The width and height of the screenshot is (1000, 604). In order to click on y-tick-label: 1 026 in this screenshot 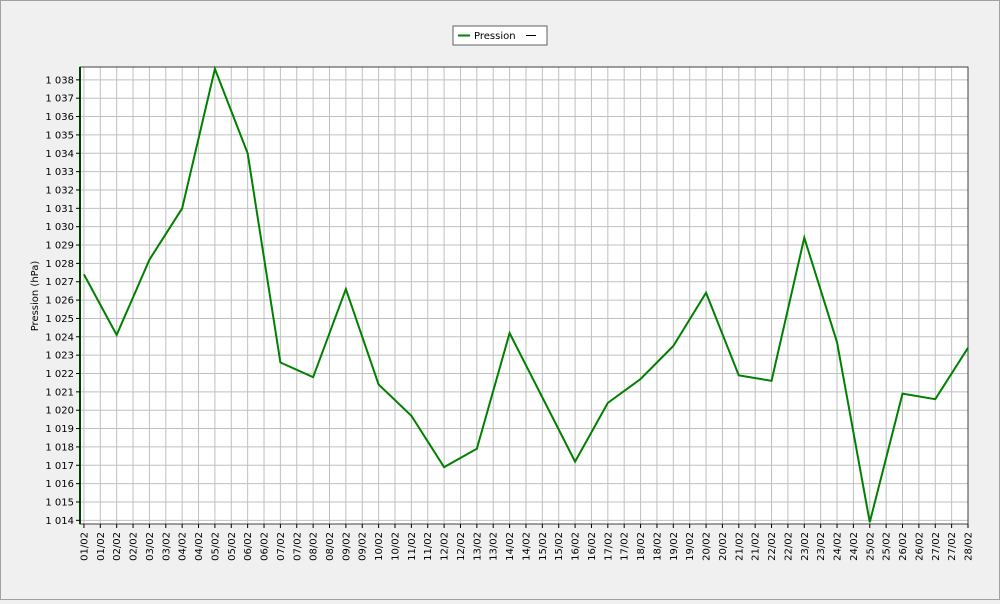, I will do `click(59, 301)`.